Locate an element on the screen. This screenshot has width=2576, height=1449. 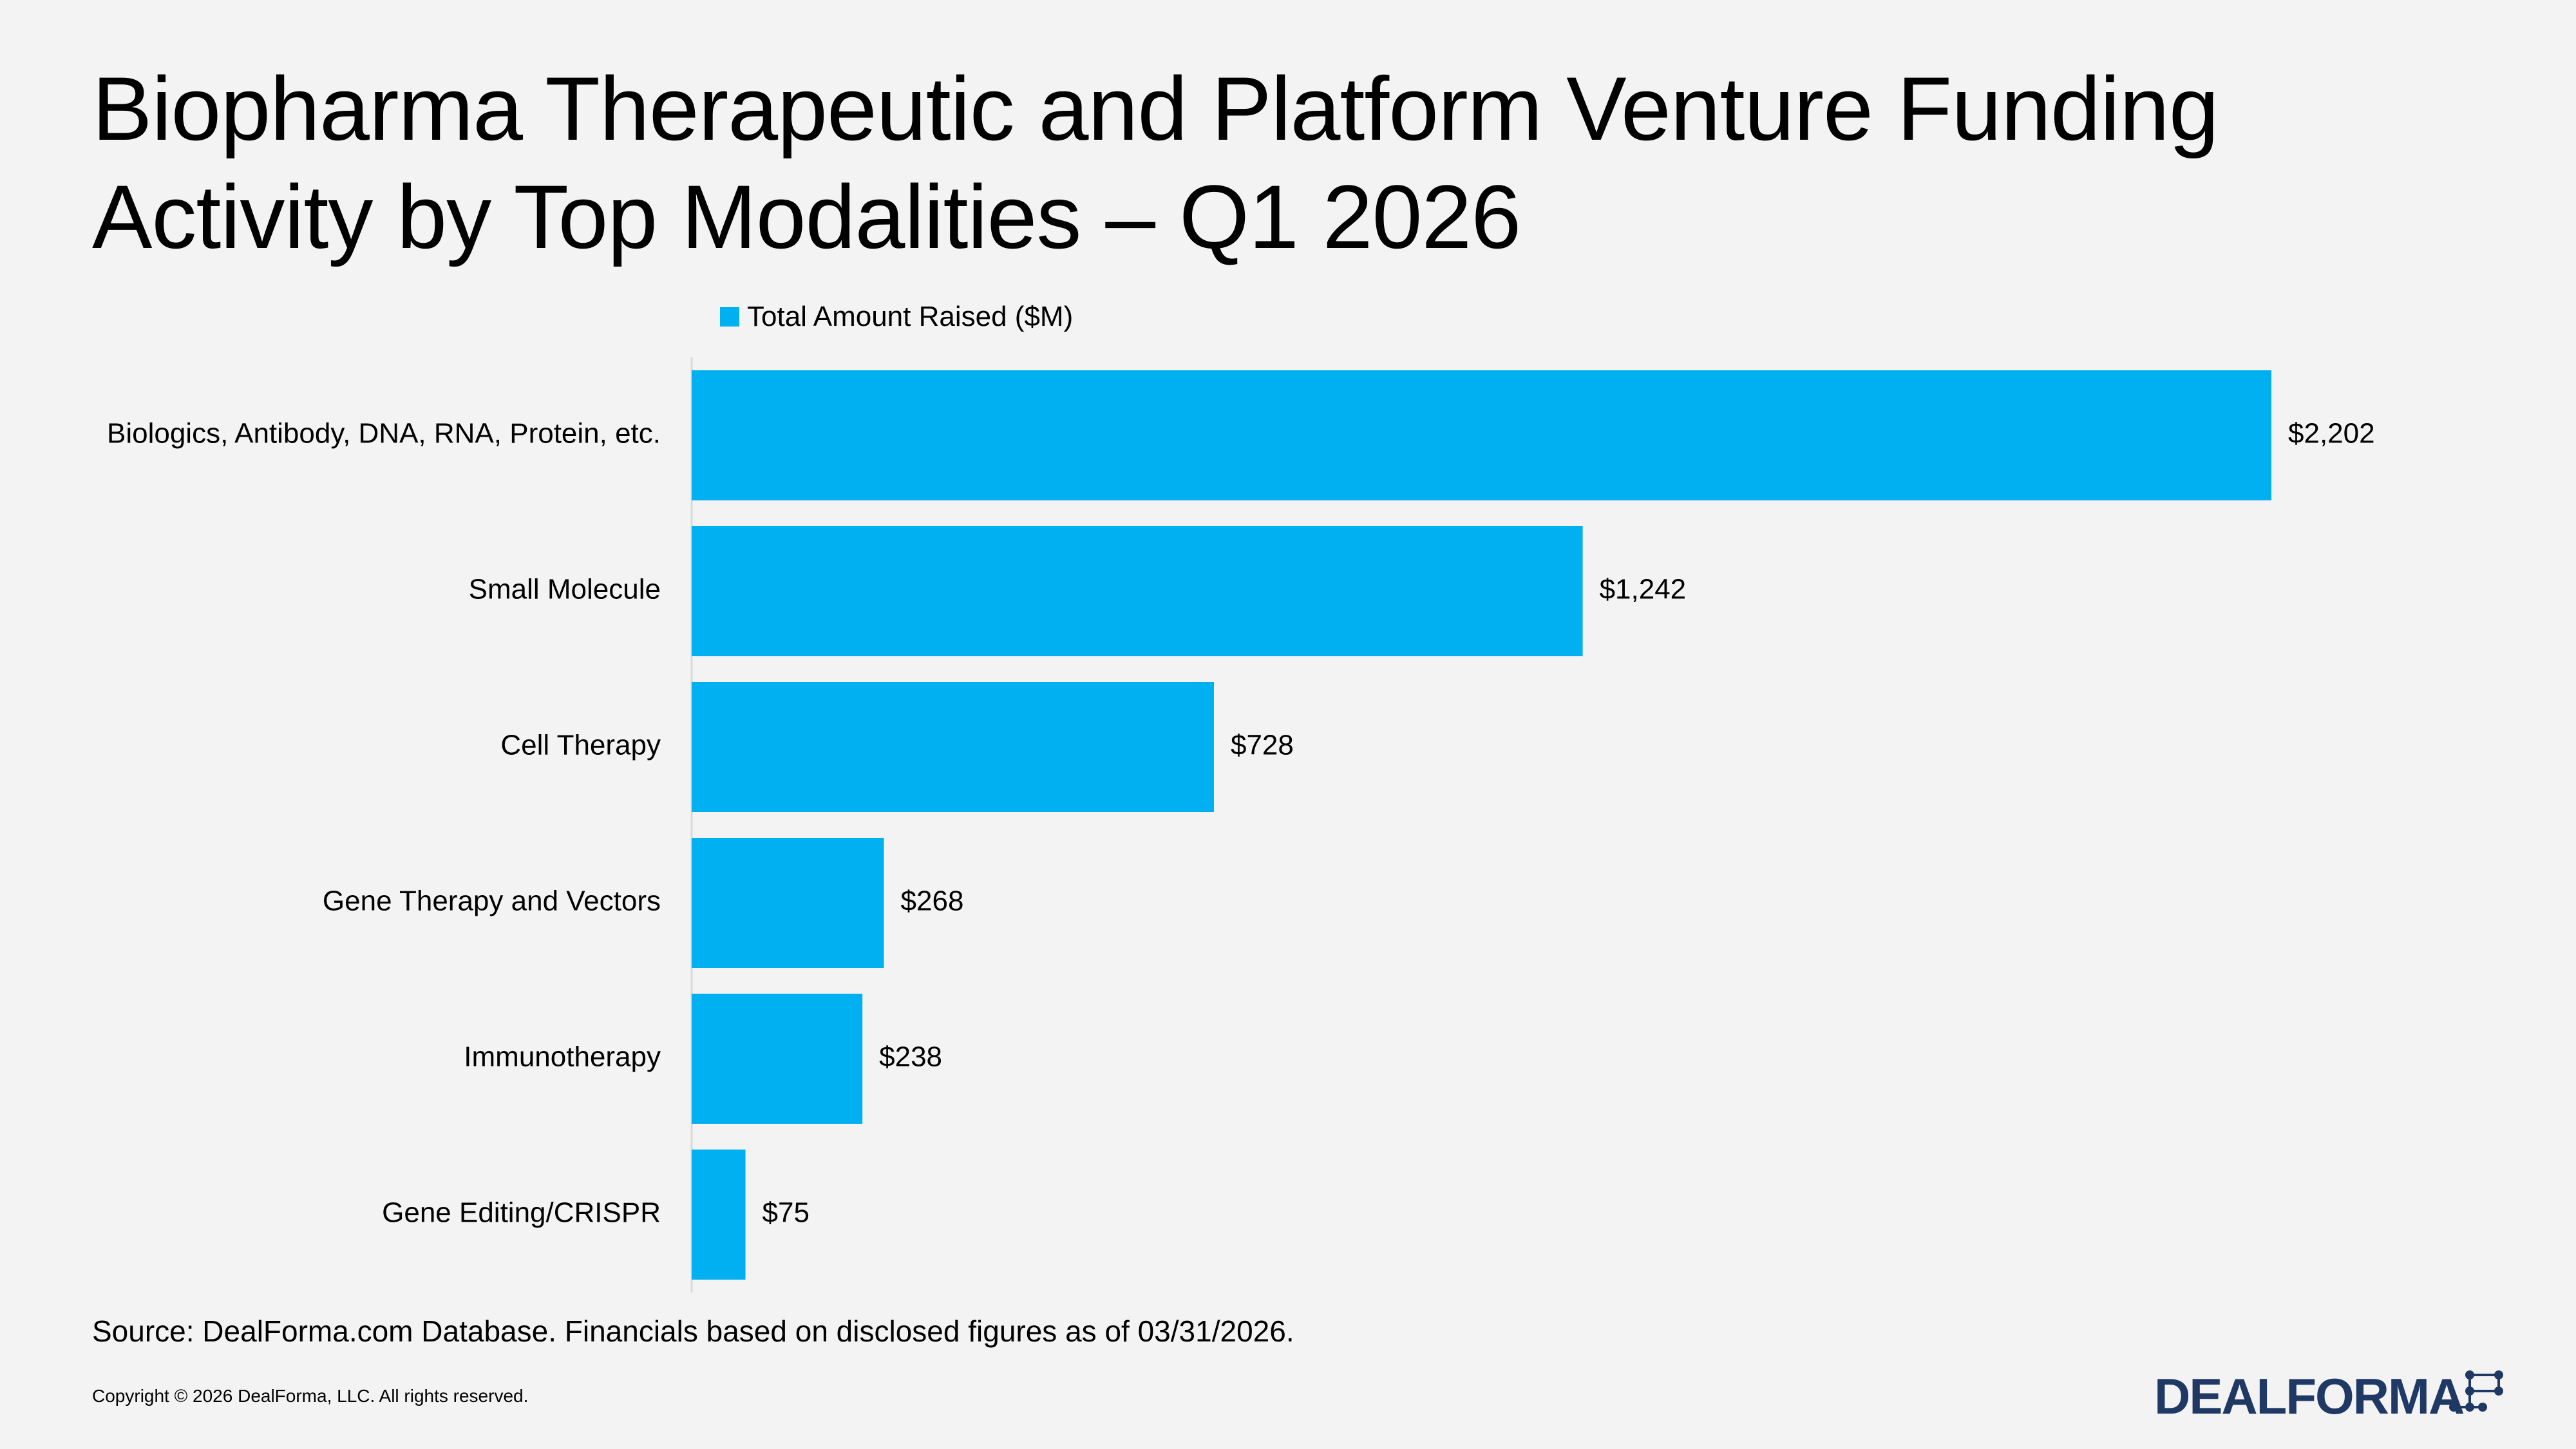
data-label: $1,242 is located at coordinates (1643, 589).